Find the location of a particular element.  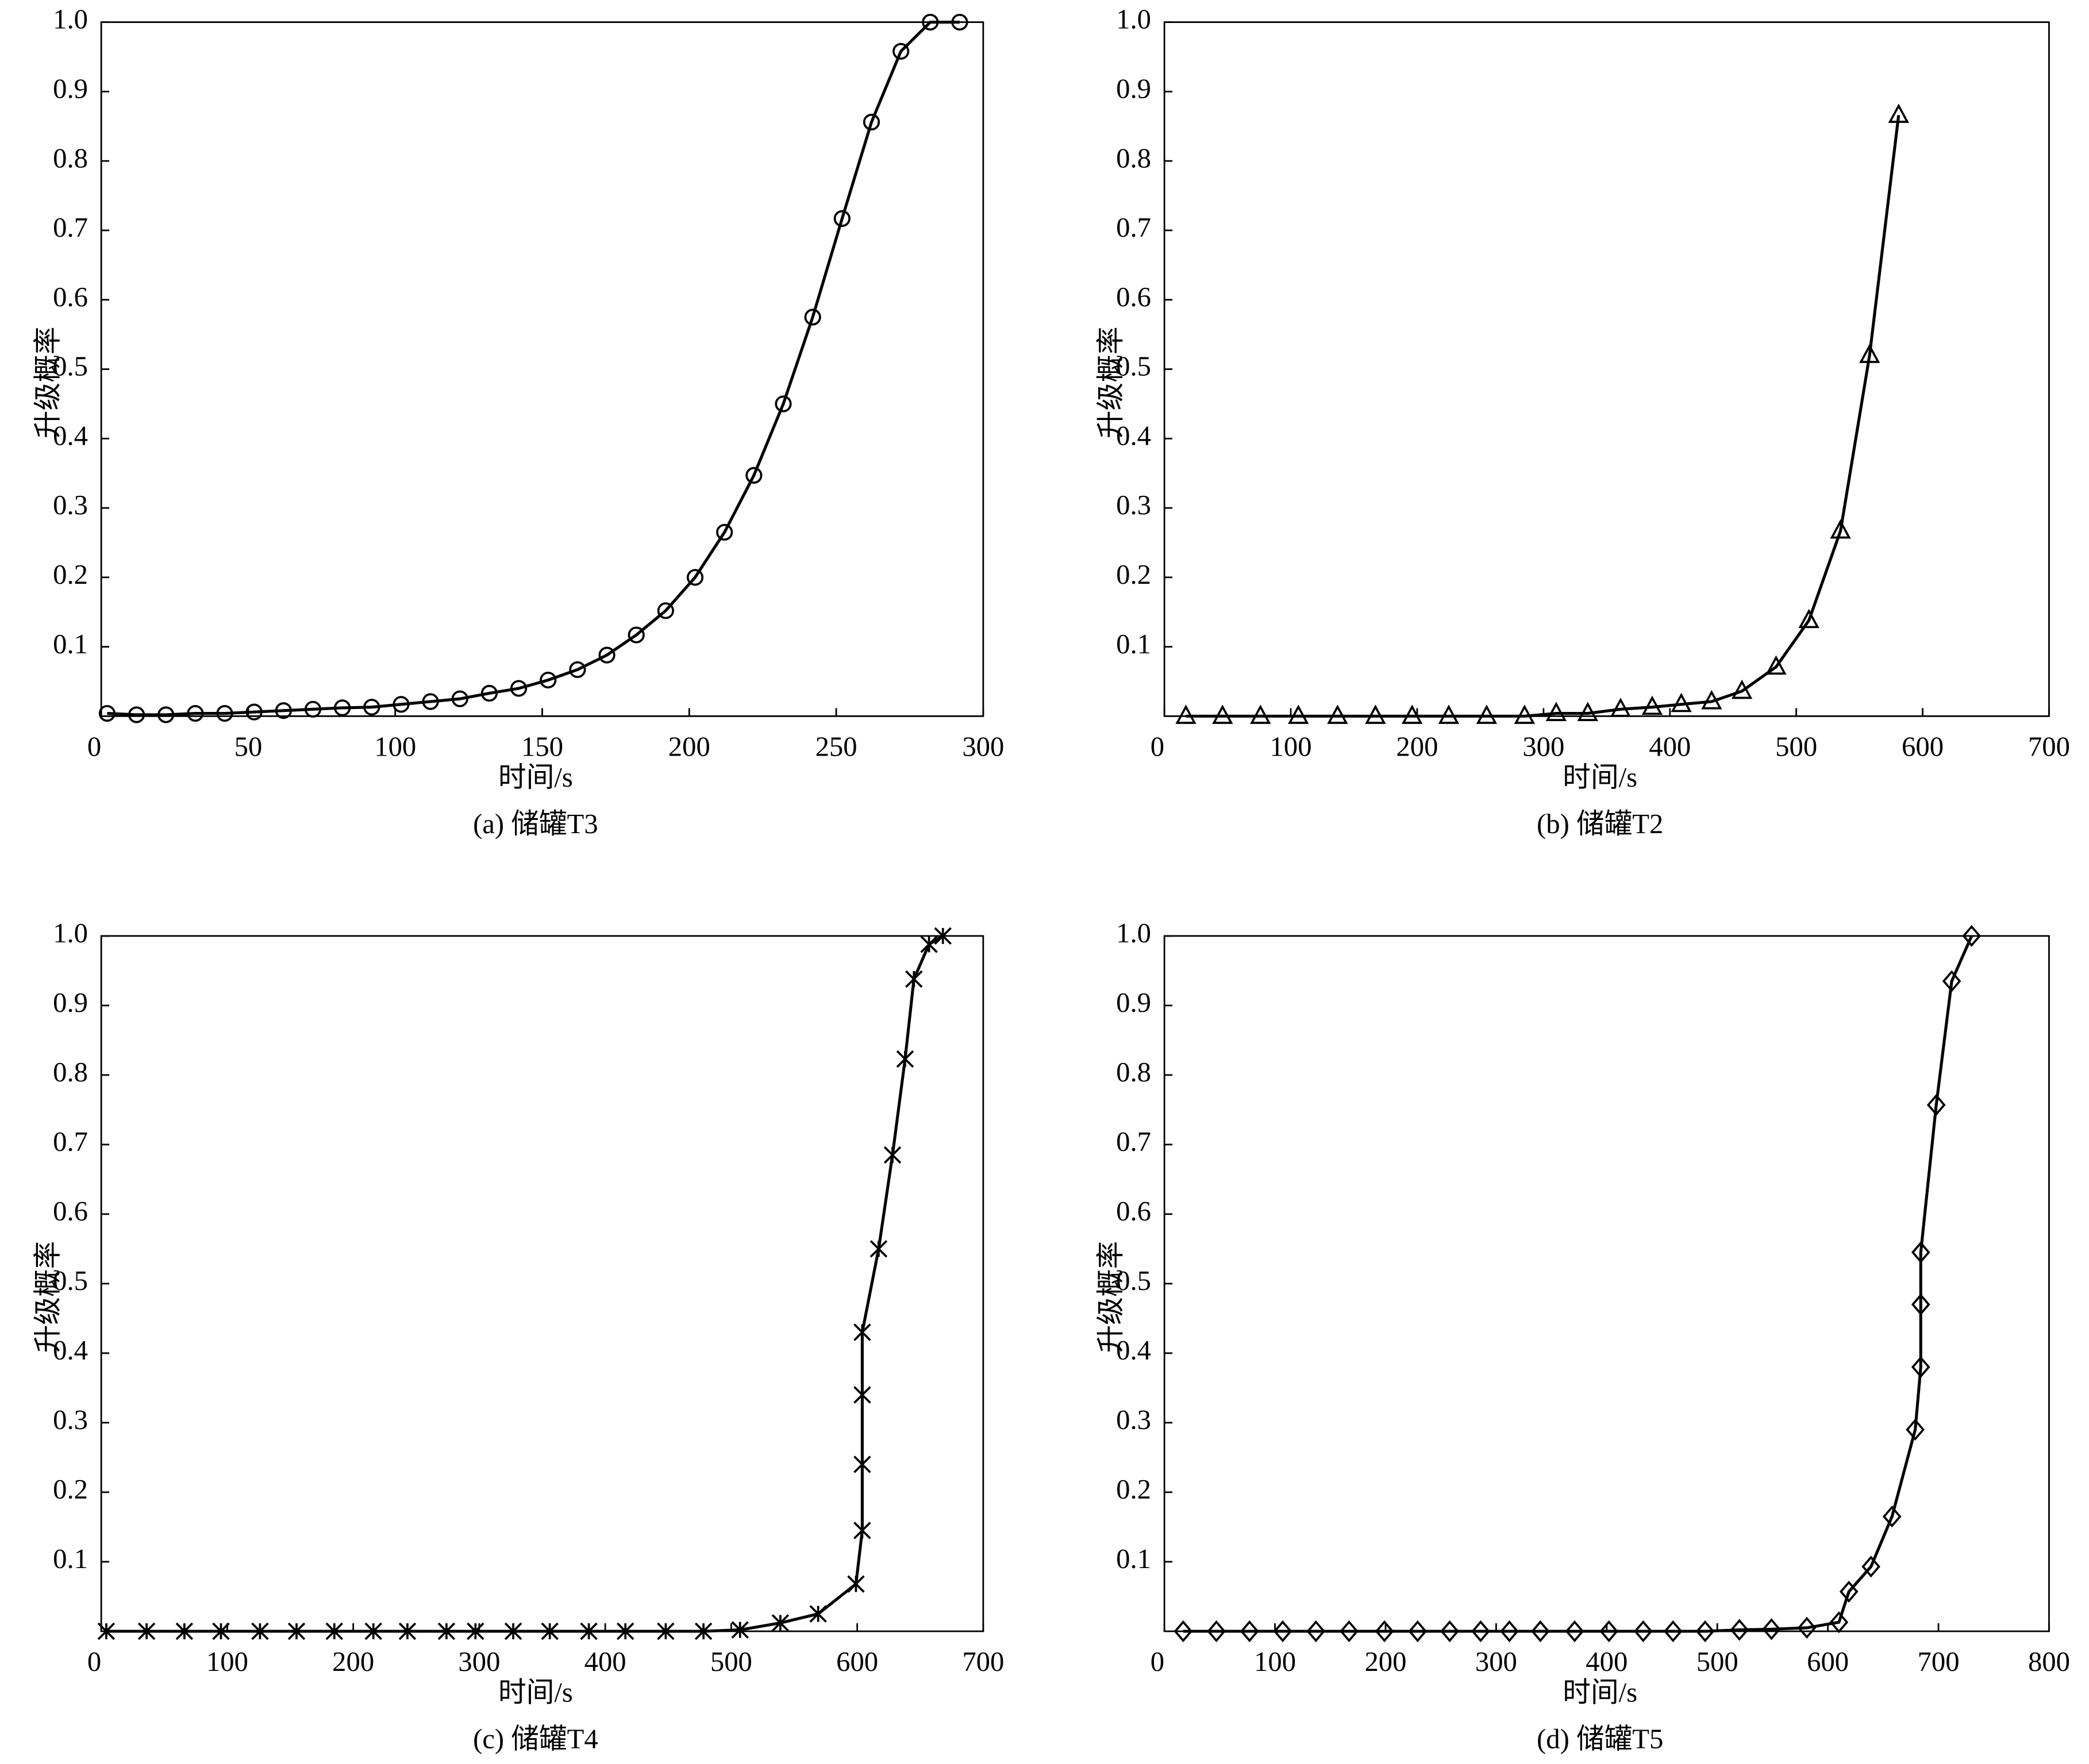

y-tick-label: 0.5 is located at coordinates (1133, 366).